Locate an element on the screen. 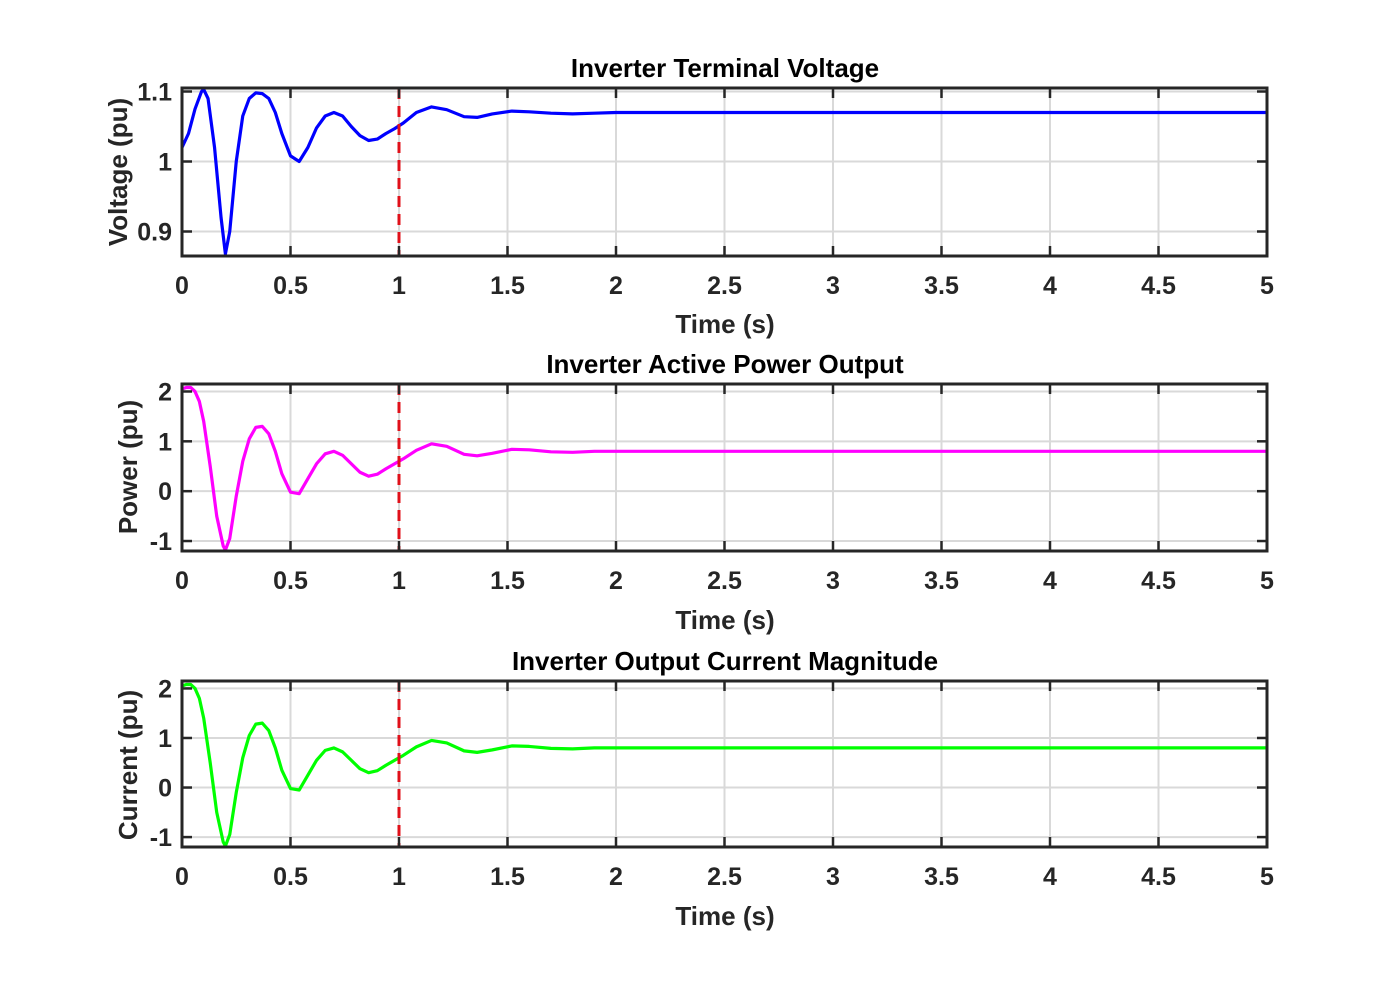  subplot-title: Inverter Output Current Magnitude is located at coordinates (725, 661).